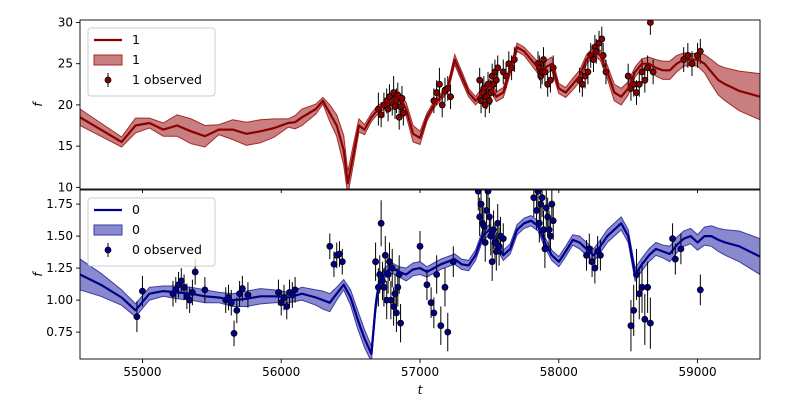 This screenshot has height=400, width=800. Describe the element at coordinates (167, 249) in the screenshot. I see `legend-label: 0 observed` at that location.